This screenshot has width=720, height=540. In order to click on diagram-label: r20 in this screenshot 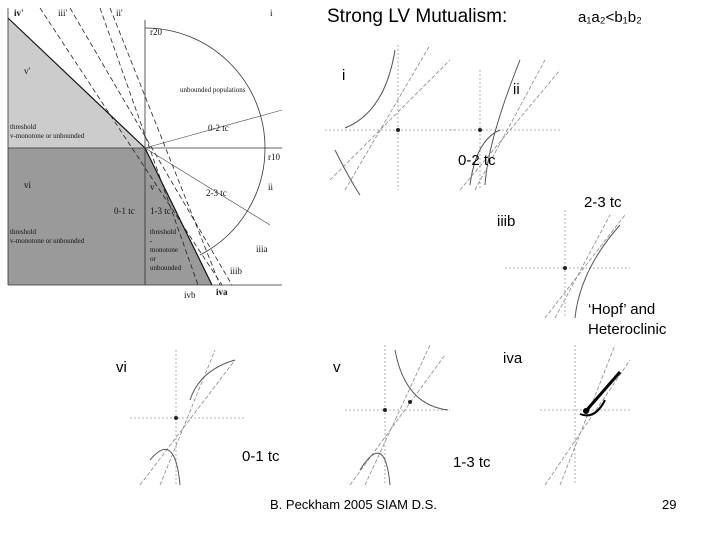, I will do `click(156, 32)`.